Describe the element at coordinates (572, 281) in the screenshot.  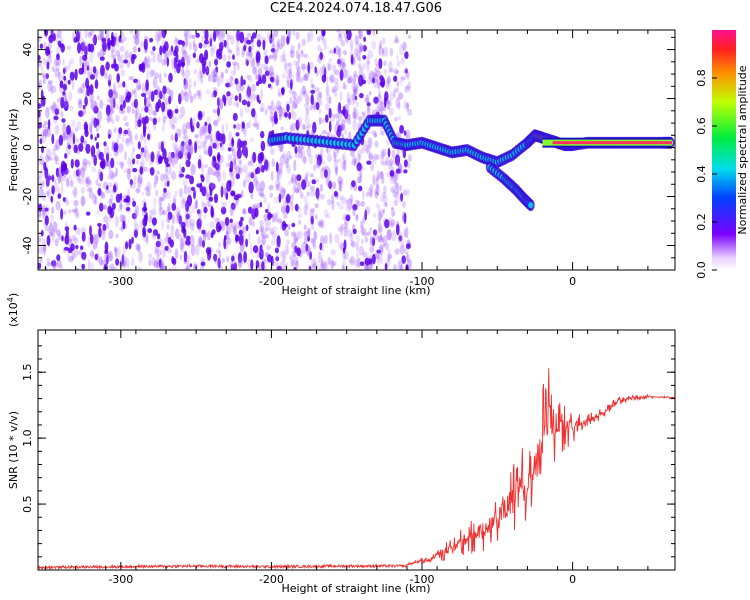
I see `x-tick-label: 0` at that location.